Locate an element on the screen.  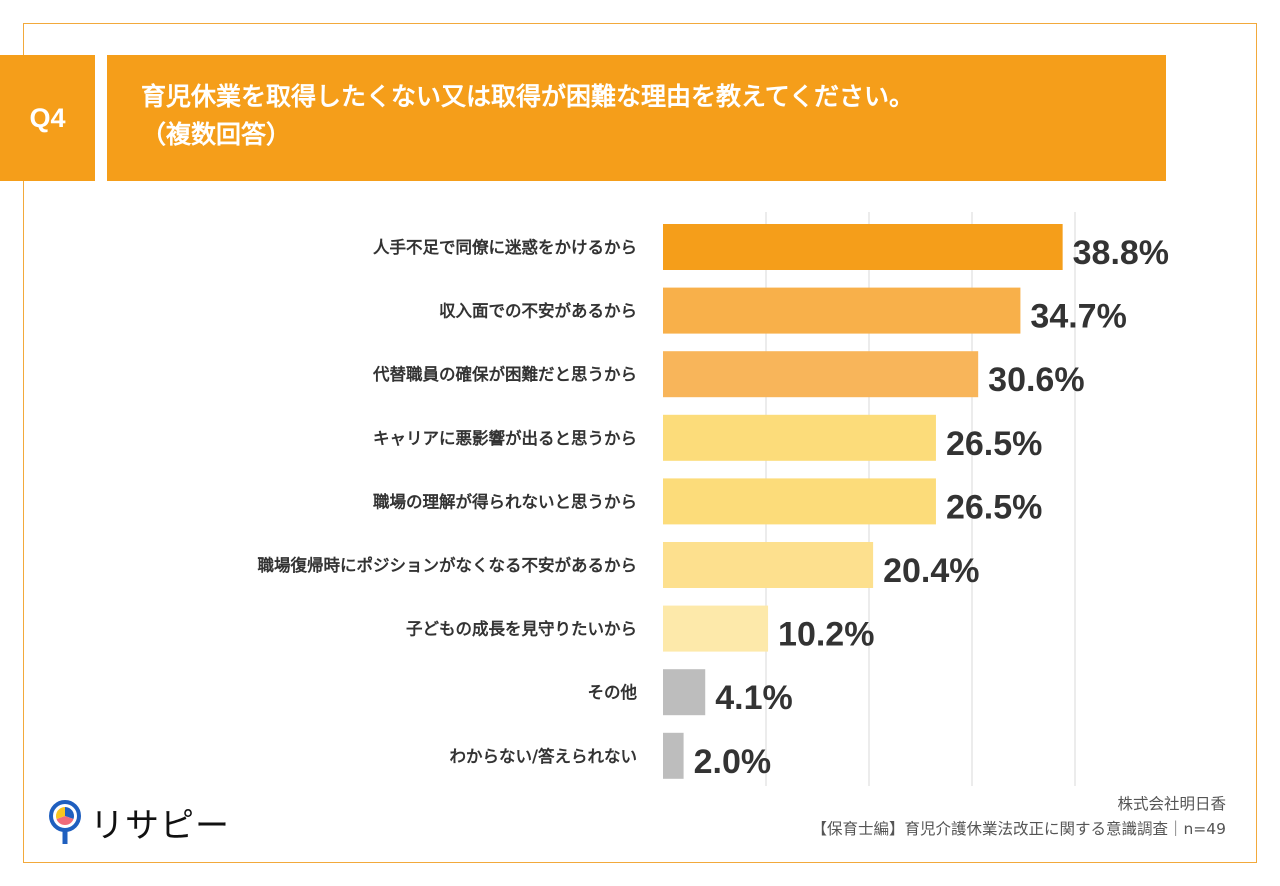
category-label: 子どもの成長を見守りたいから is located at coordinates (521, 629).